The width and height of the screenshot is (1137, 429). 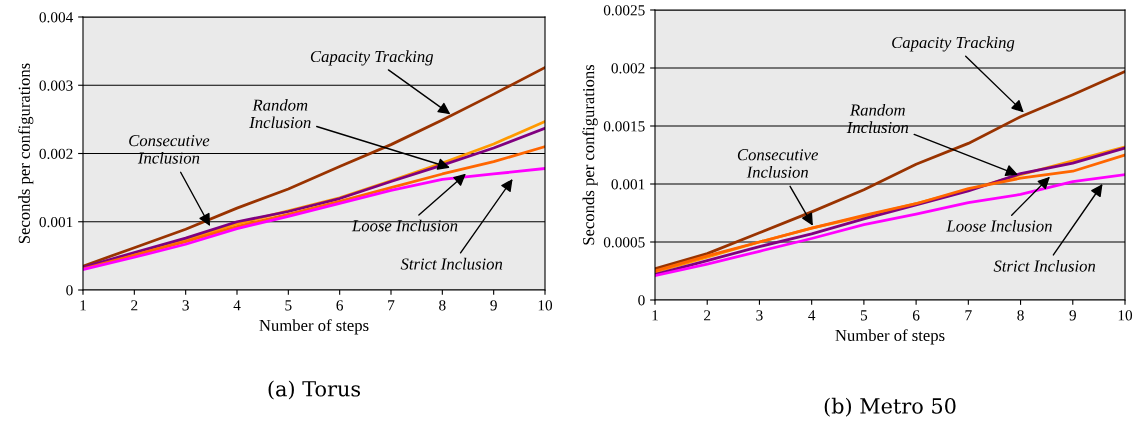 What do you see at coordinates (624, 242) in the screenshot?
I see `y-tick-label: 0.0005` at bounding box center [624, 242].